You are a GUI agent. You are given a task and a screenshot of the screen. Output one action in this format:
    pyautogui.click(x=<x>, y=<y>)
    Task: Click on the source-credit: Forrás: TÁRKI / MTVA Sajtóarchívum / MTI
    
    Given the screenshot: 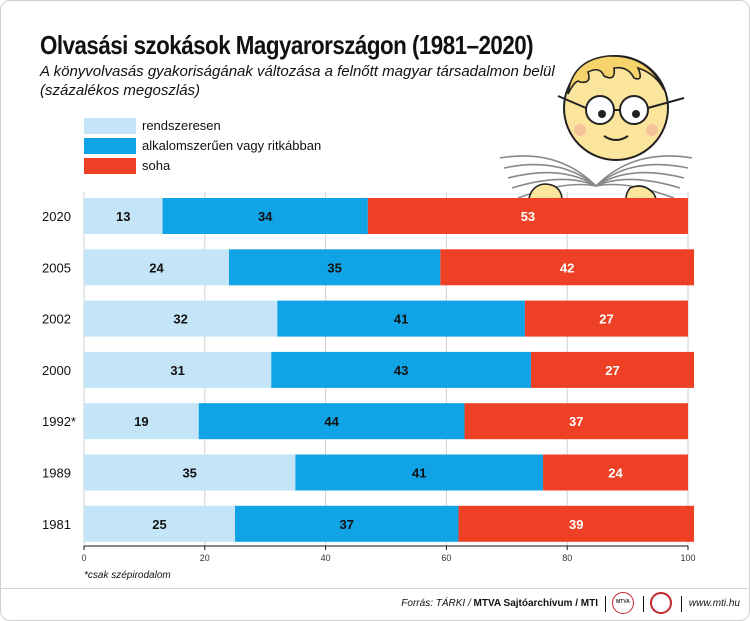 What is the action you would take?
    pyautogui.click(x=499, y=603)
    